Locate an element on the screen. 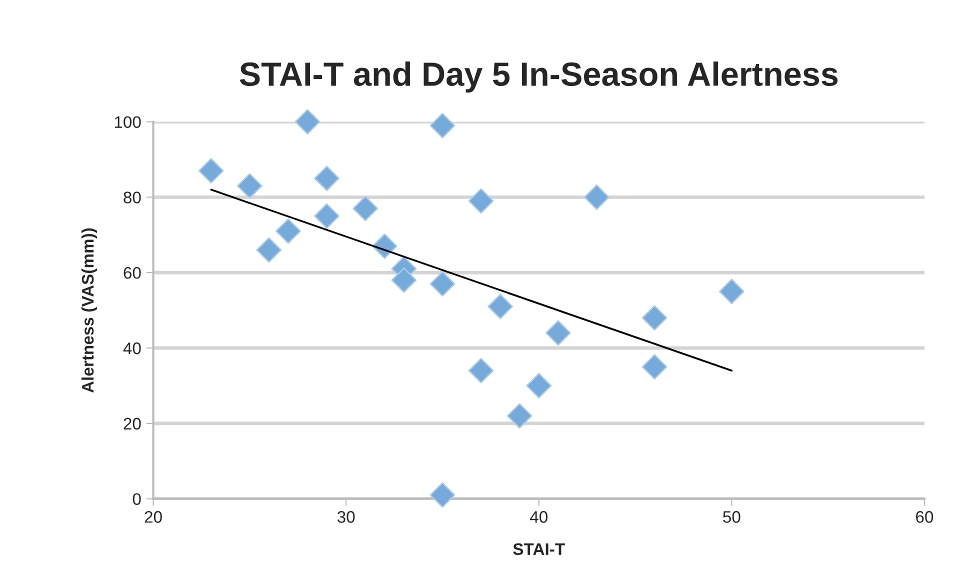 This screenshot has height=580, width=958. x-tick-label: 30 is located at coordinates (346, 517).